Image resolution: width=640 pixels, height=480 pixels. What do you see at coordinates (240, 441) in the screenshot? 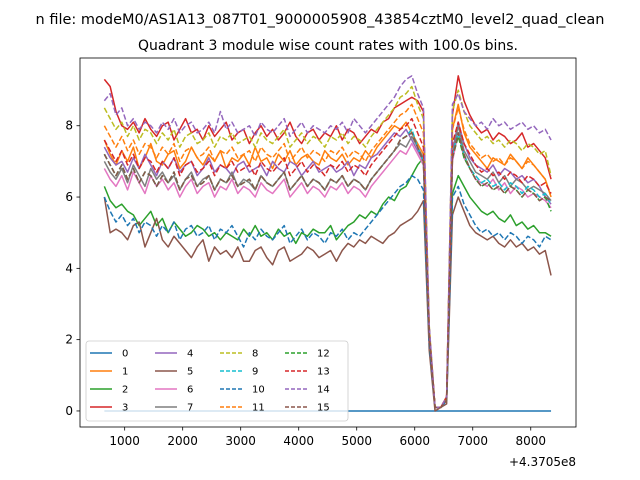
I see `x-tick-label: 3000` at bounding box center [240, 441].